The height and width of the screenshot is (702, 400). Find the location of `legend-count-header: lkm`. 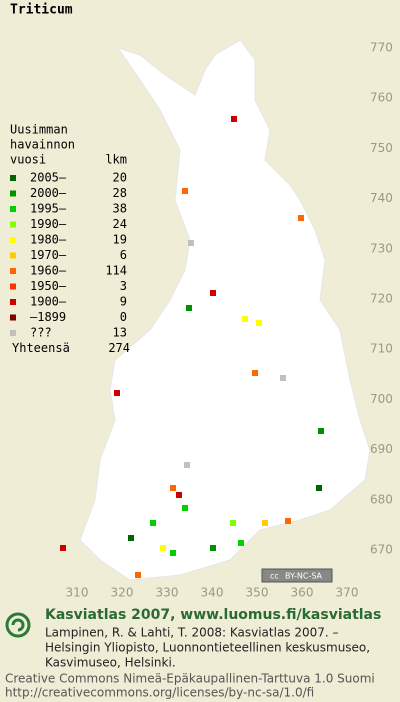

legend-count-header: lkm is located at coordinates (116, 160).